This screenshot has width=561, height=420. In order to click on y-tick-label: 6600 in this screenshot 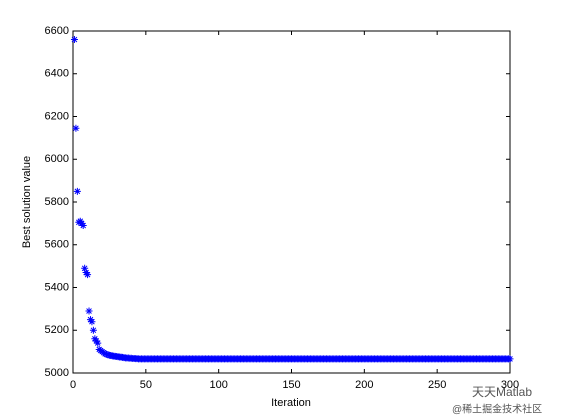, I will do `click(57, 31)`.